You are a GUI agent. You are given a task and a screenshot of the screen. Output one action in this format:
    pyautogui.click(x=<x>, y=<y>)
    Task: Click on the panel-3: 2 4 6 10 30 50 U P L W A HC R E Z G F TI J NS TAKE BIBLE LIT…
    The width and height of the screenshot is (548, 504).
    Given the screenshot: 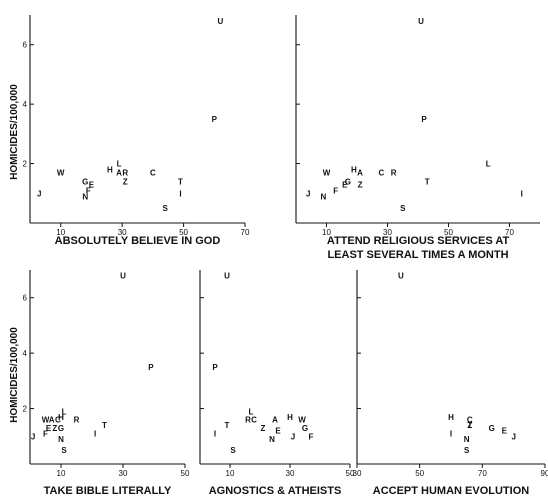 What is the action you would take?
    pyautogui.click(x=106, y=383)
    